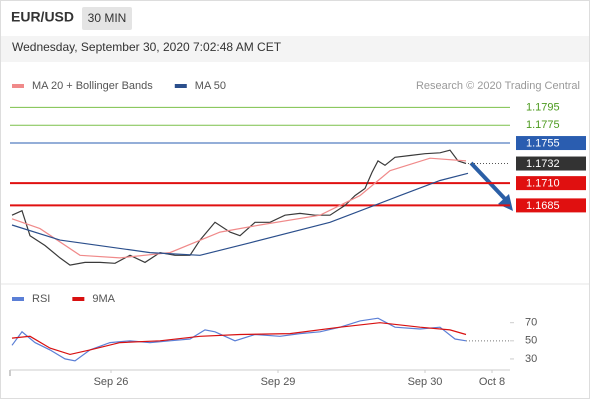 This screenshot has width=590, height=405. What do you see at coordinates (42, 17) in the screenshot?
I see `symbol: EUR/USD` at bounding box center [42, 17].